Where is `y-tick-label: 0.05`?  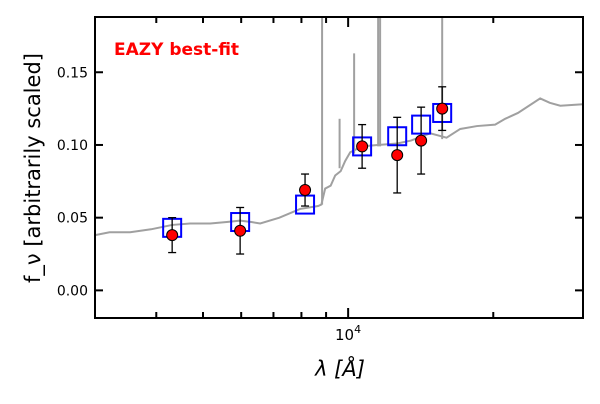
y-tick-label: 0.05 is located at coordinates (72, 219).